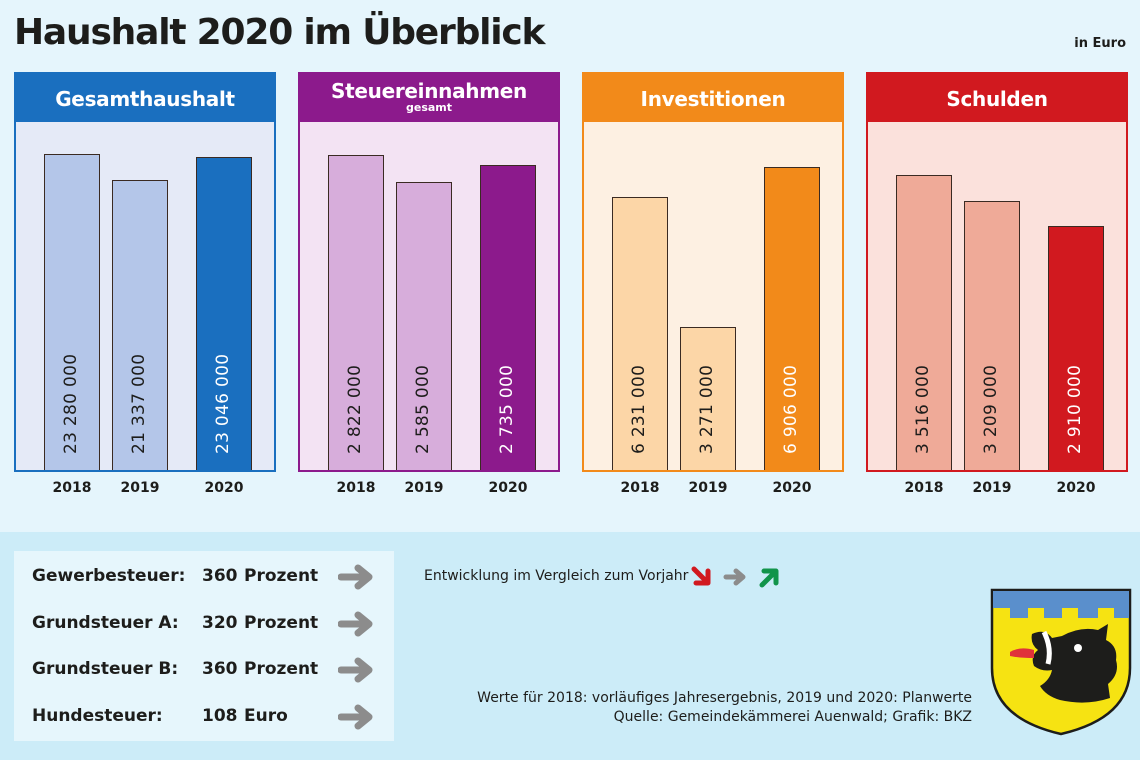  I want to click on bar-value-label: 3 516 000, so click(923, 409).